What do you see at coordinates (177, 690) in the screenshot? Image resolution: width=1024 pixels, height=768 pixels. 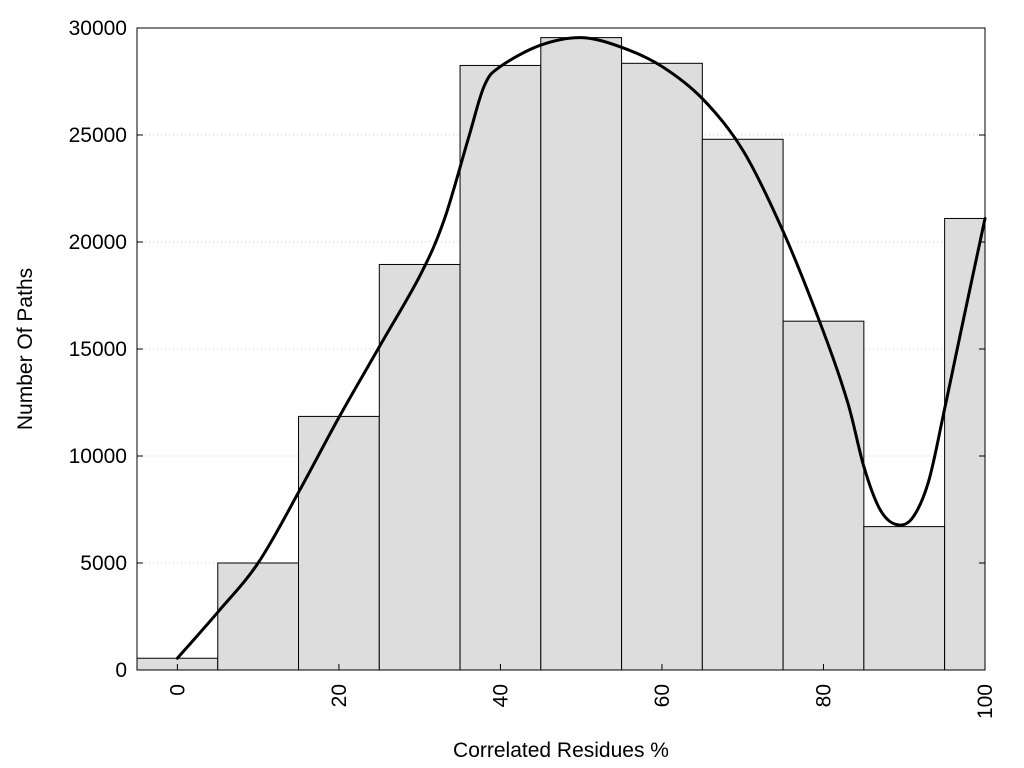 I see `x-tick-label: 0` at bounding box center [177, 690].